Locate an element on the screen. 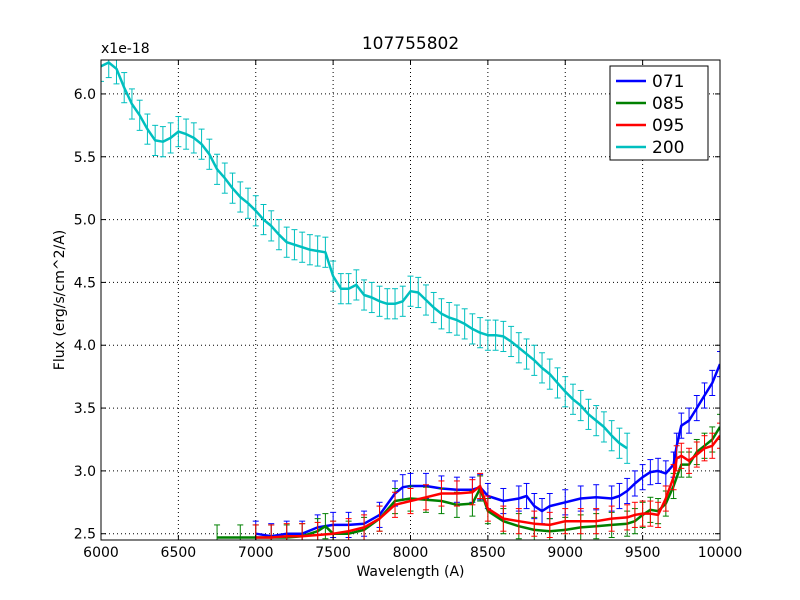 Image resolution: width=800 pixels, height=600 pixels. y-tick-label: 3.5 is located at coordinates (85, 409).